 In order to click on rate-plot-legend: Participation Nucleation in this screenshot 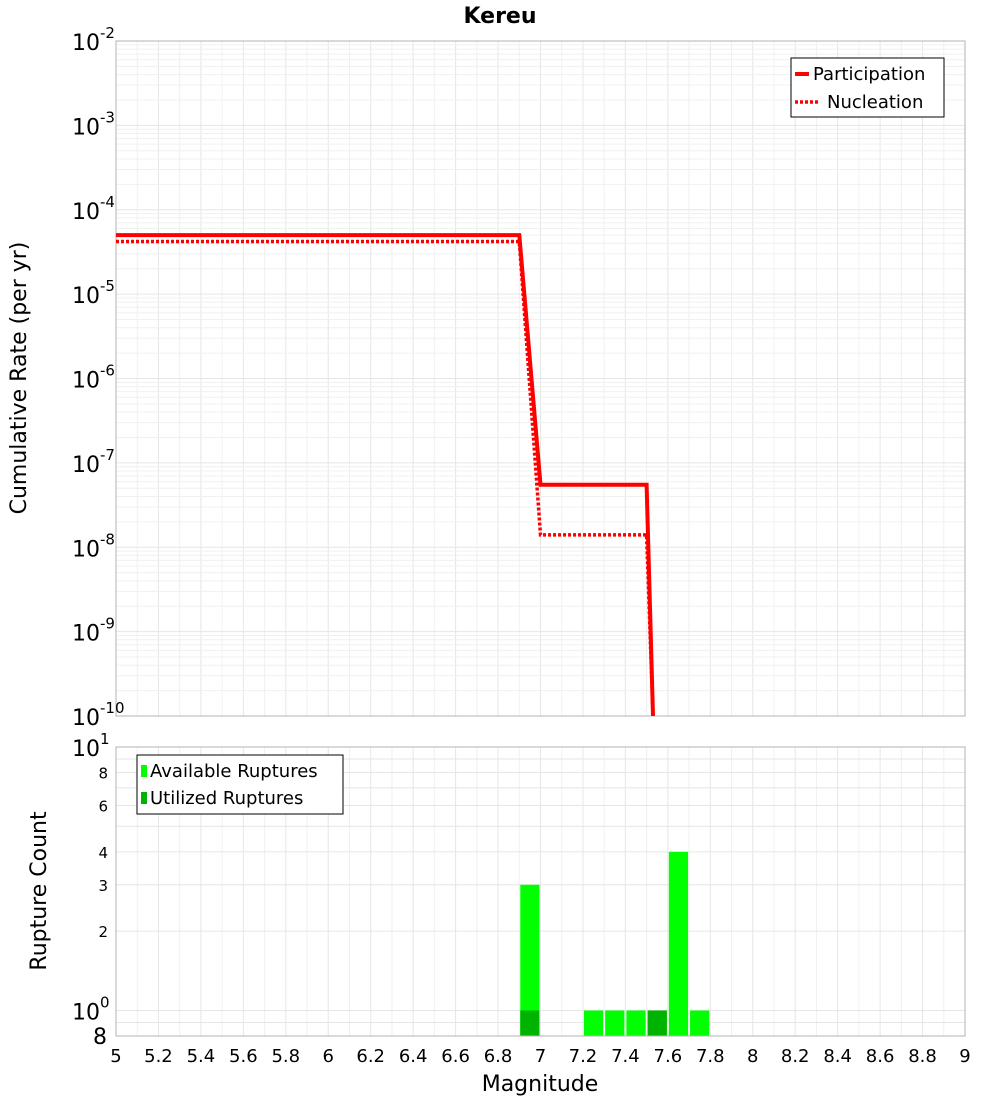, I will do `click(867, 87)`.